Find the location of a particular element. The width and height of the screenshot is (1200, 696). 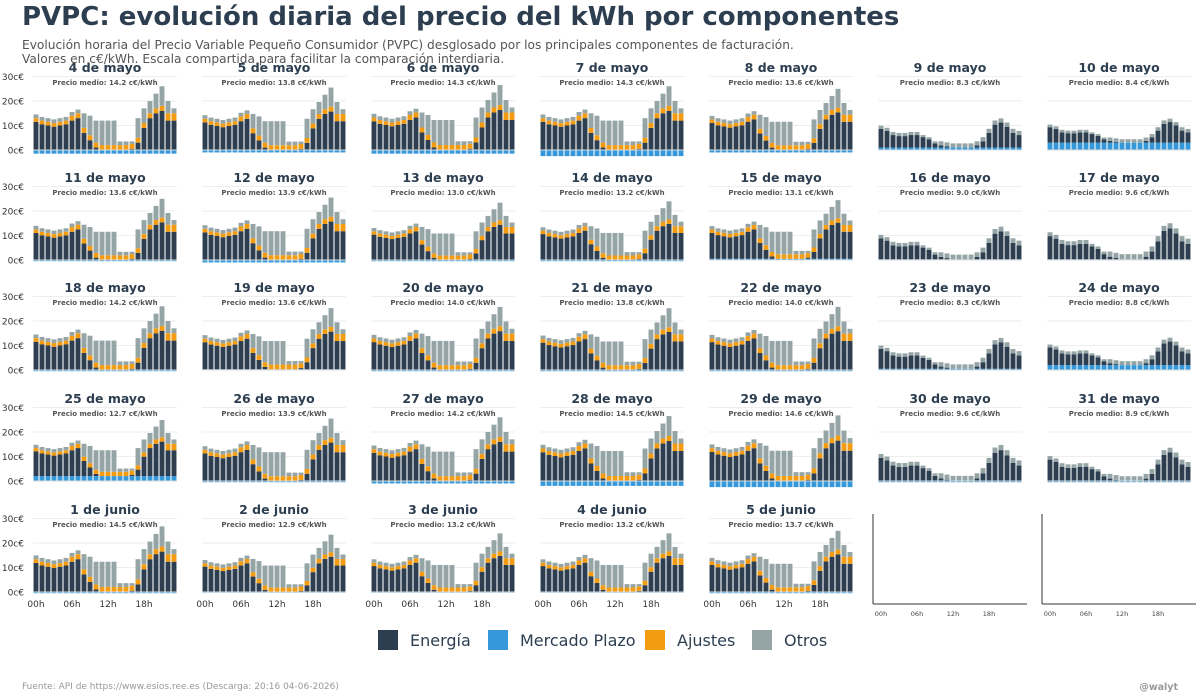

panel-date-title: 31 de mayo is located at coordinates (1119, 398).